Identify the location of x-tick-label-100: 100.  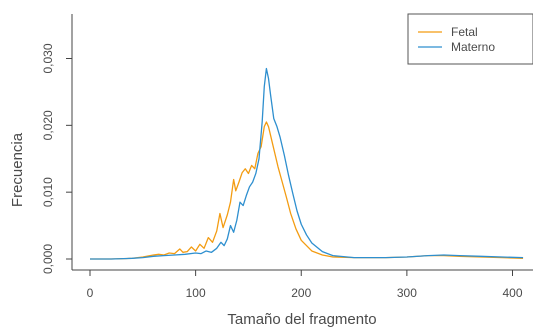
(196, 293).